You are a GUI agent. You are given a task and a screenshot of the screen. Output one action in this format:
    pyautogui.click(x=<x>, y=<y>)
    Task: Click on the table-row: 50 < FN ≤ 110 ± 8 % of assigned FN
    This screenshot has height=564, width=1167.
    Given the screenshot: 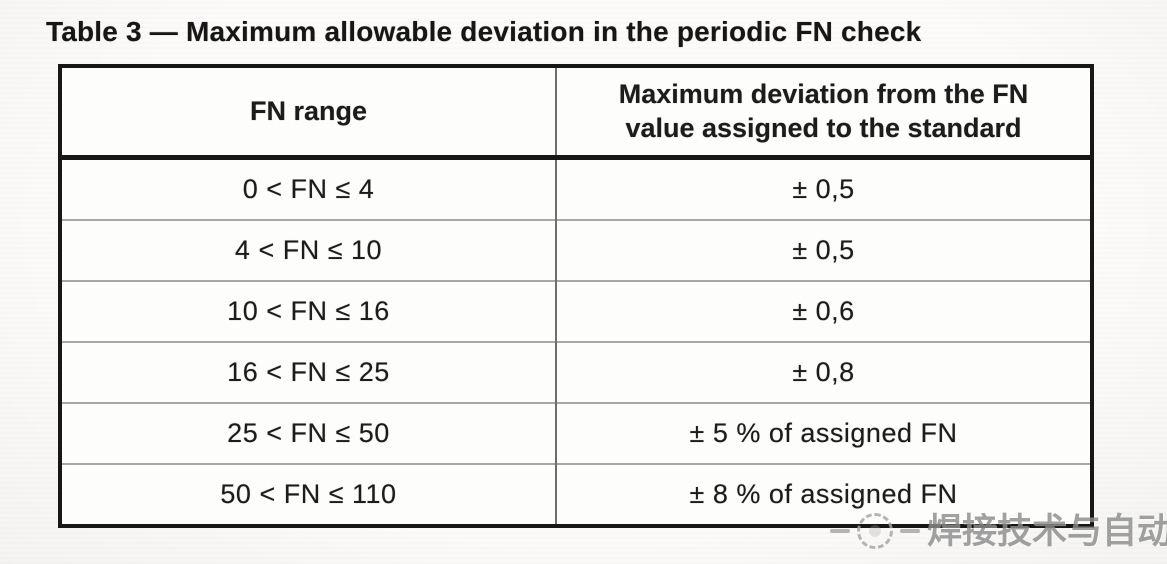 What is the action you would take?
    pyautogui.click(x=576, y=494)
    